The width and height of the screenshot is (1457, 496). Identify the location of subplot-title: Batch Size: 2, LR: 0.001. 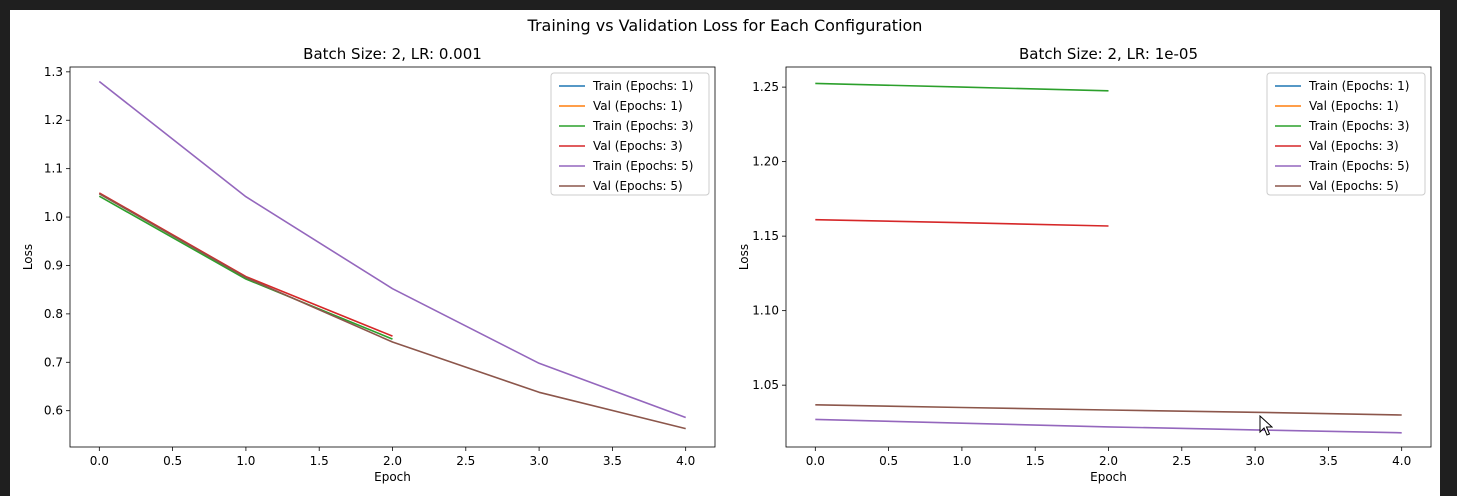
(392, 54).